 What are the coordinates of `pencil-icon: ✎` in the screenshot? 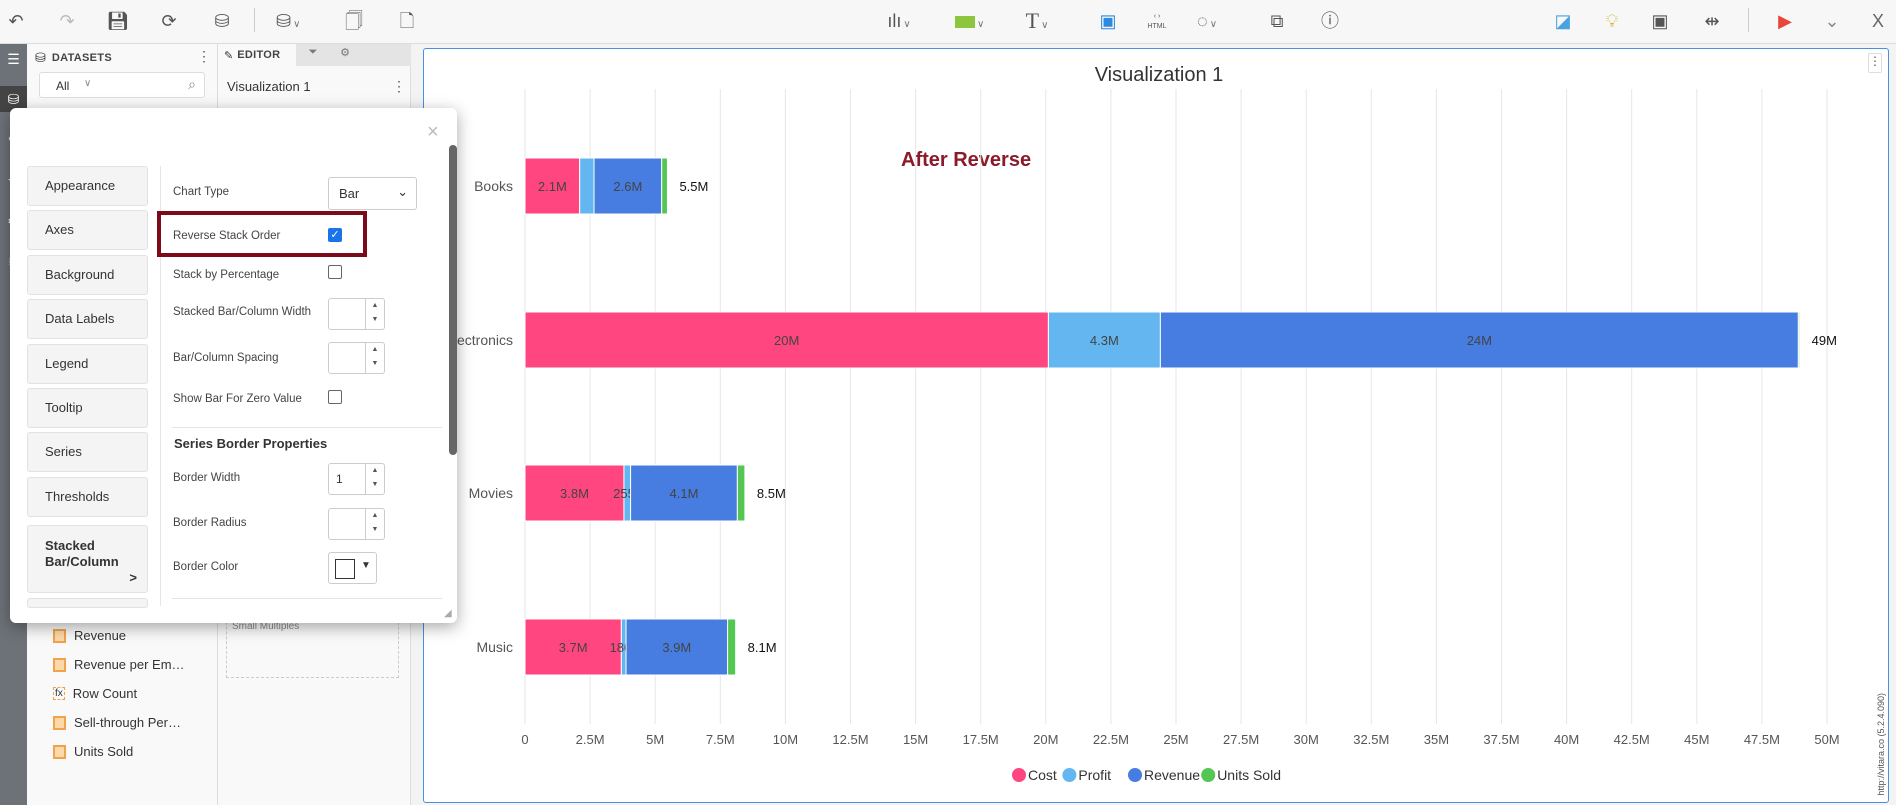 It's located at (229, 55).